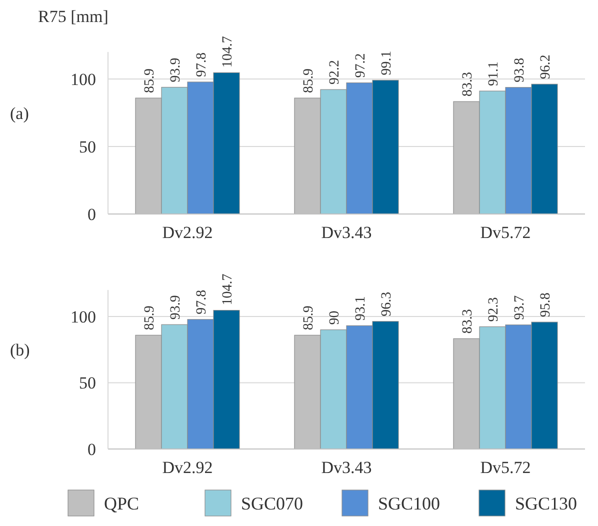 Image resolution: width=598 pixels, height=526 pixels. I want to click on legend-label: SGC130, so click(546, 503).